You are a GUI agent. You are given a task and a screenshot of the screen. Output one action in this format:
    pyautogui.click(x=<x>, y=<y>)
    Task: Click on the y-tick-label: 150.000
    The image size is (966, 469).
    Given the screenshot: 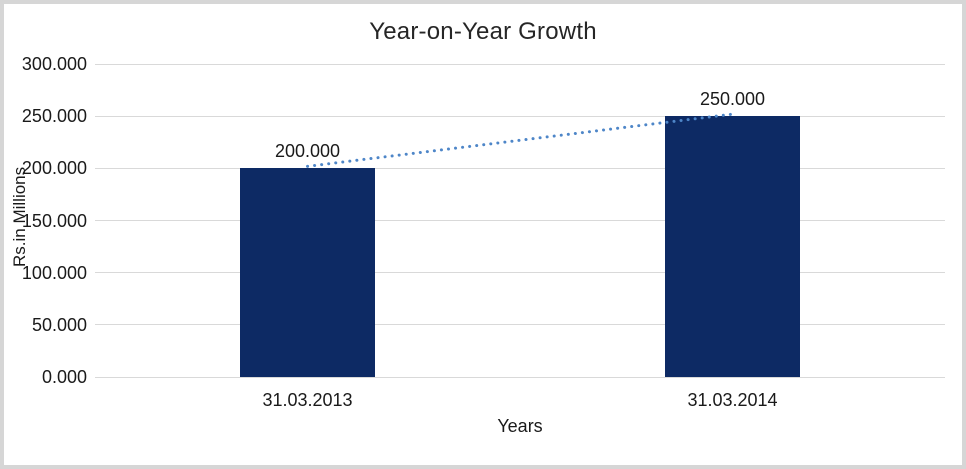 What is the action you would take?
    pyautogui.click(x=54, y=220)
    